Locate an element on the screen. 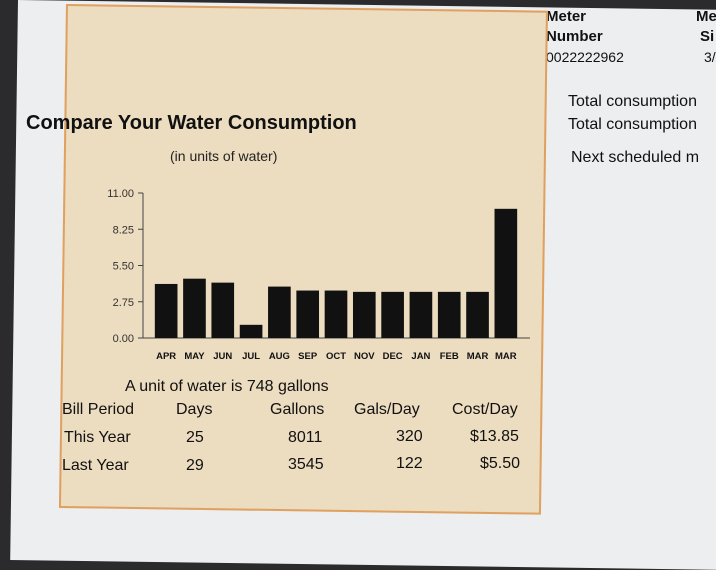 This screenshot has height=570, width=716. row-last-year-gallons: 3545 is located at coordinates (306, 464).